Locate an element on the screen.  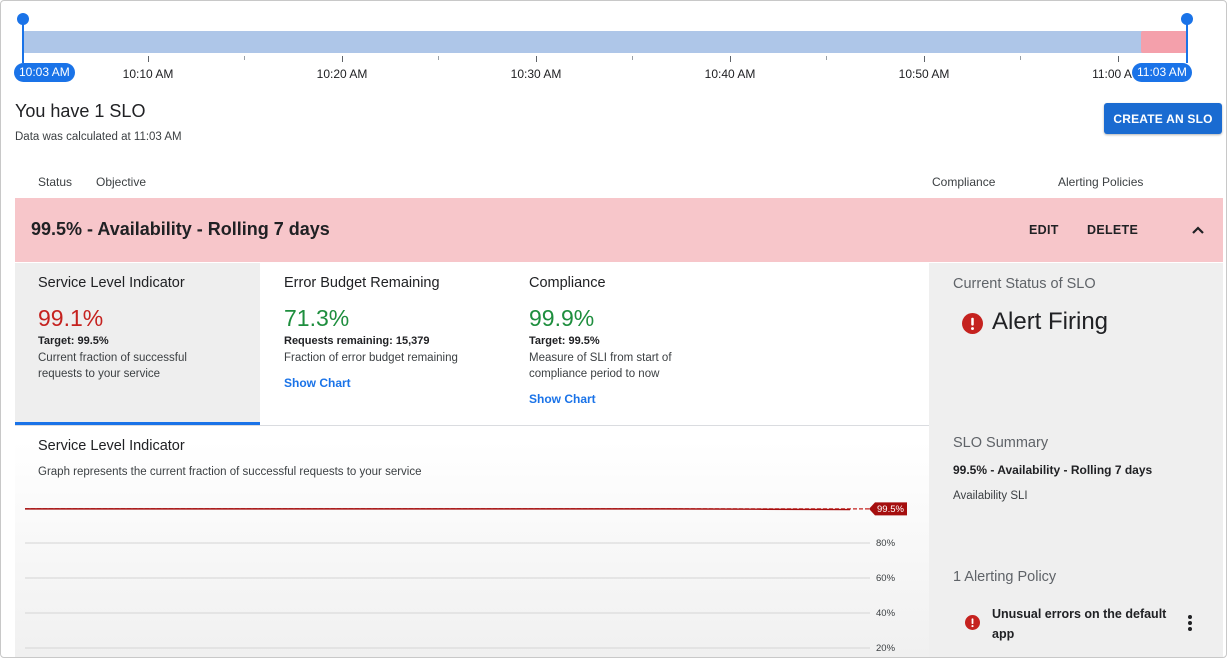
timeline-tick-label: 11:00 A is located at coordinates (1112, 74).